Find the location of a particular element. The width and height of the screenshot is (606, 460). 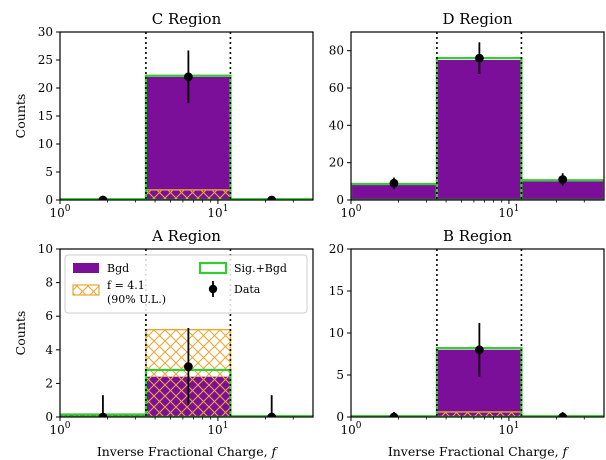

legend-label-sig-bgd: Sig.+Bgd is located at coordinates (260, 268).